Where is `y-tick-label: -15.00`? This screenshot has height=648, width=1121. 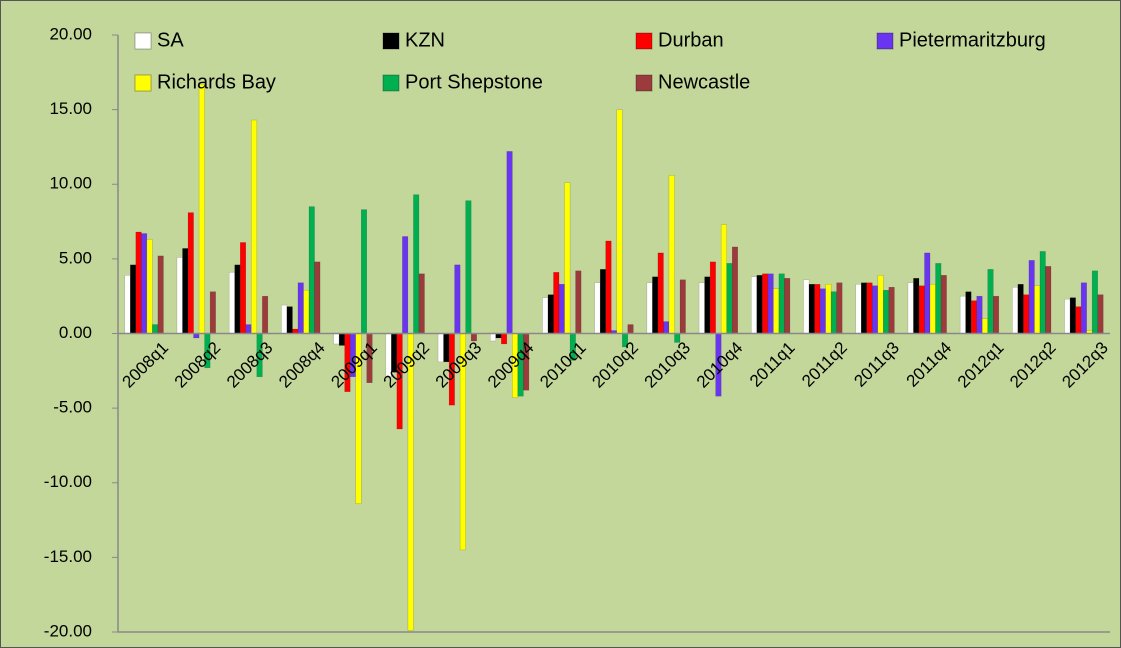 y-tick-label: -15.00 is located at coordinates (68, 556).